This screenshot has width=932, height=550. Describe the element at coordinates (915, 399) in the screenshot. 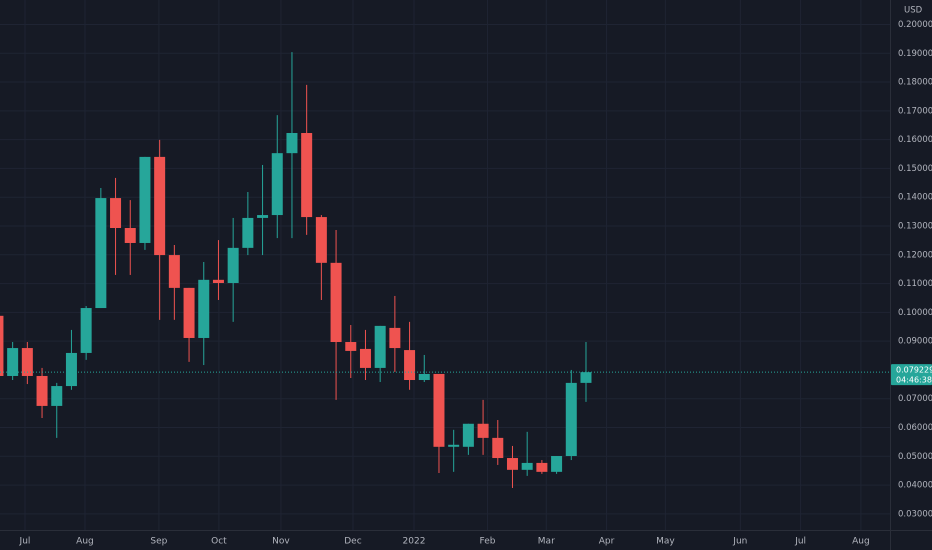

I see `y-tick-label: 0.07000000` at that location.